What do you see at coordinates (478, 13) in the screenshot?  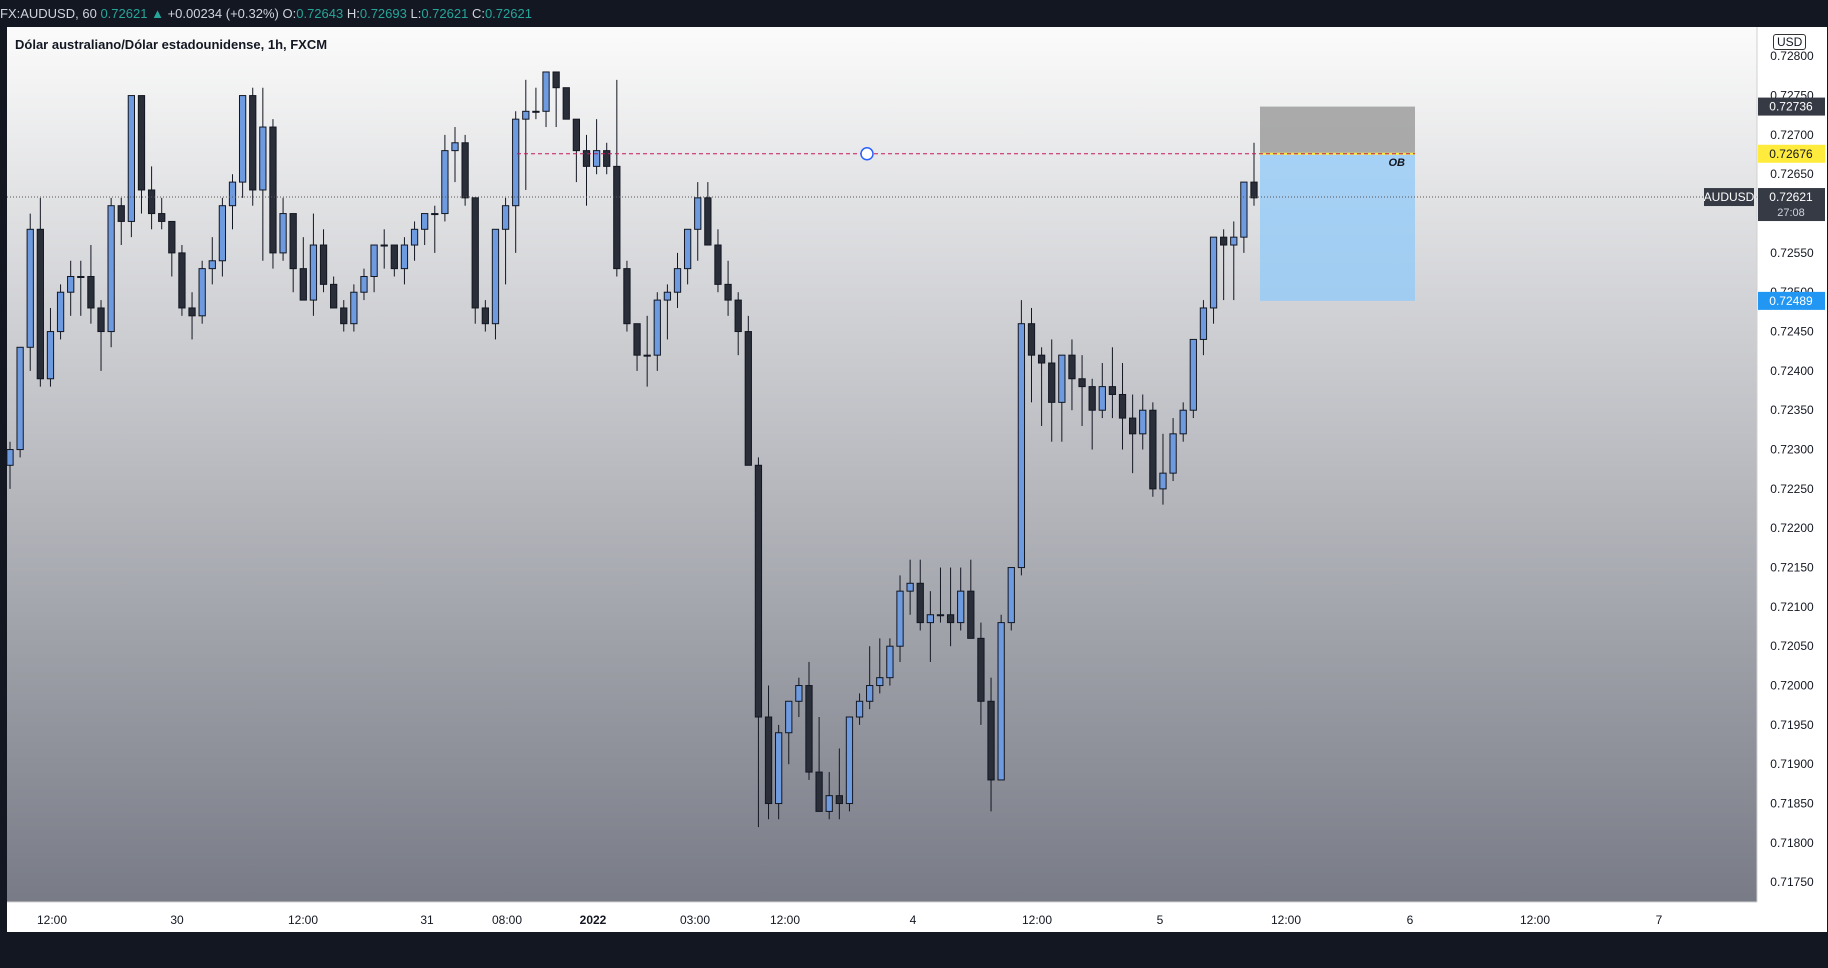 I see `close-label: C:` at bounding box center [478, 13].